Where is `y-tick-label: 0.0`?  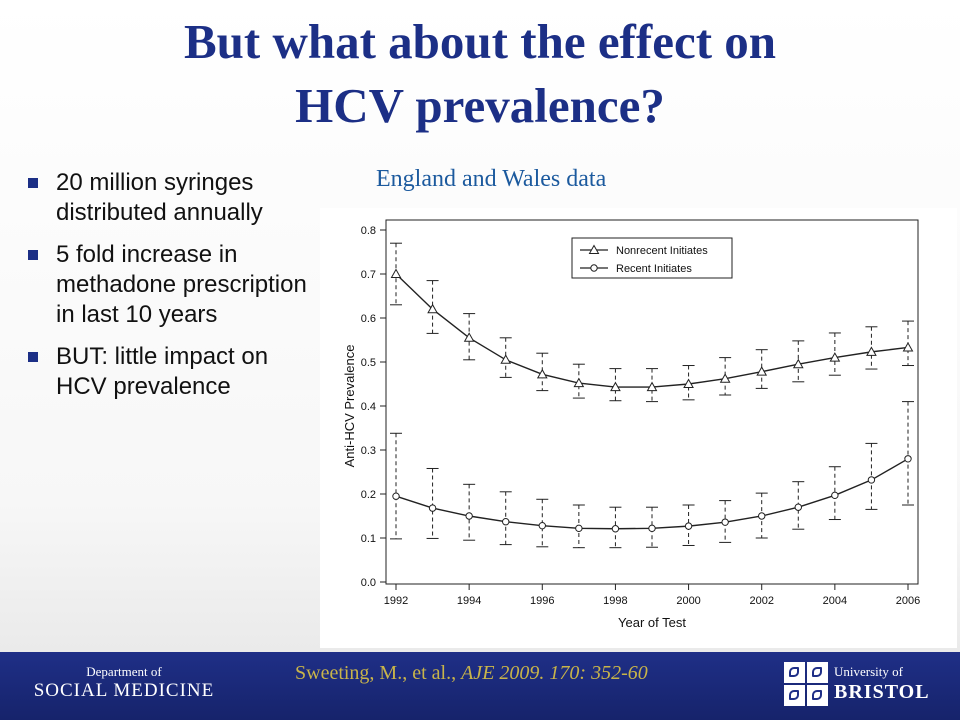
y-tick-label: 0.0 is located at coordinates (368, 583).